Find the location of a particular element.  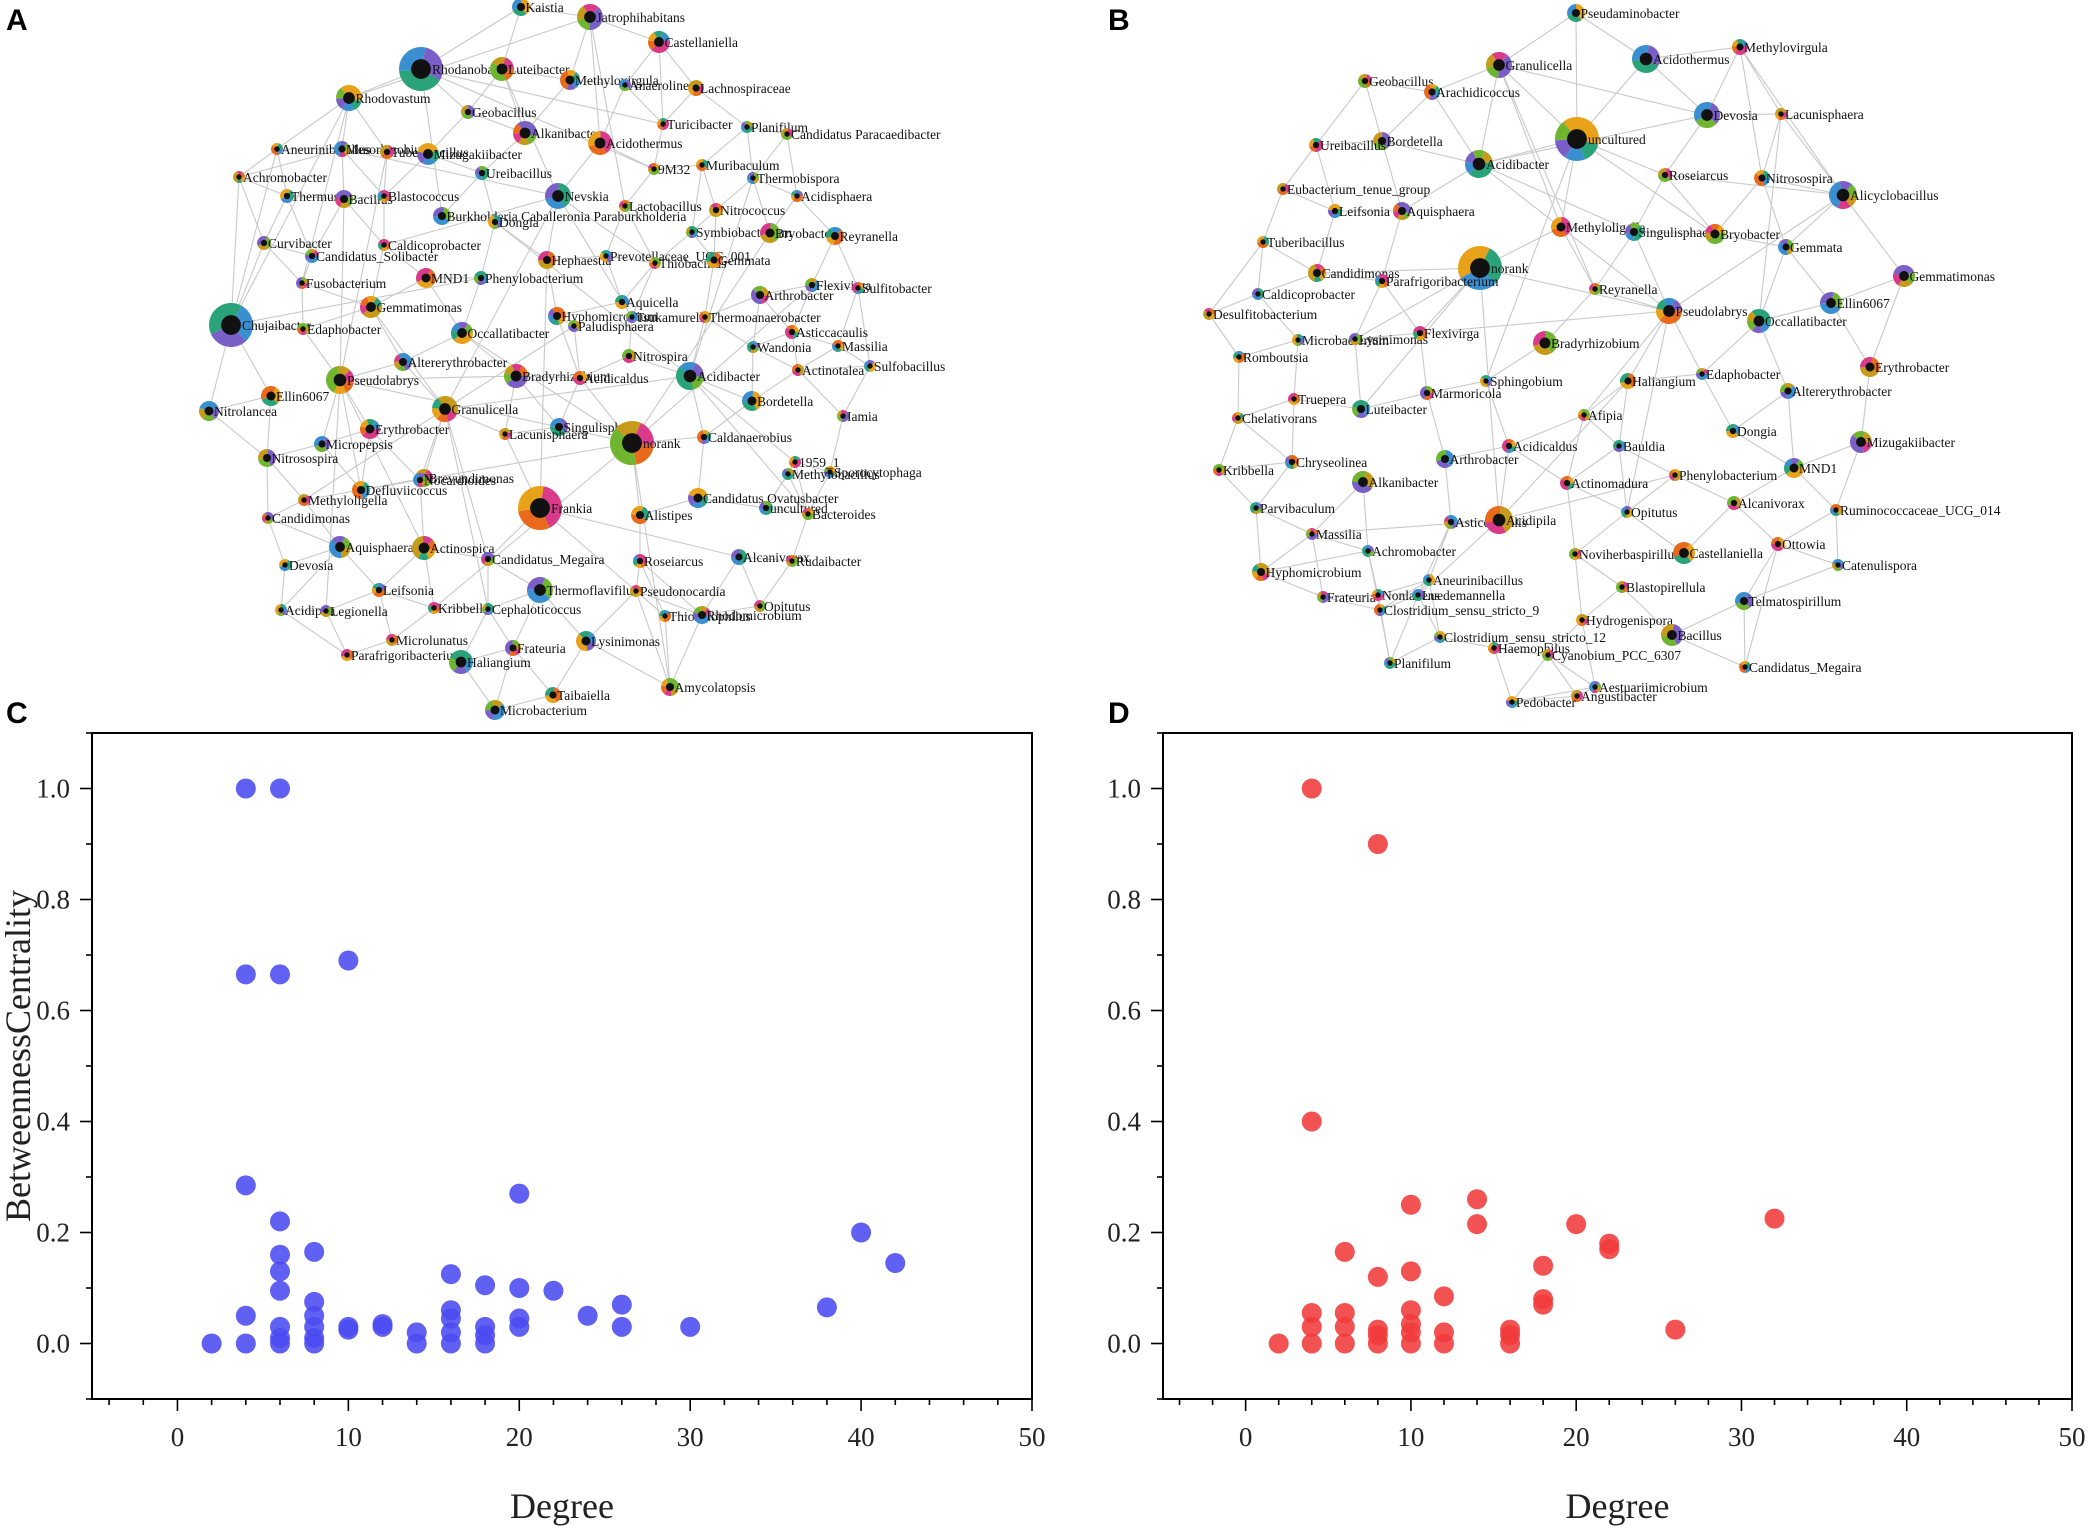

network-a-node-label: Acidothermus is located at coordinates (644, 143).